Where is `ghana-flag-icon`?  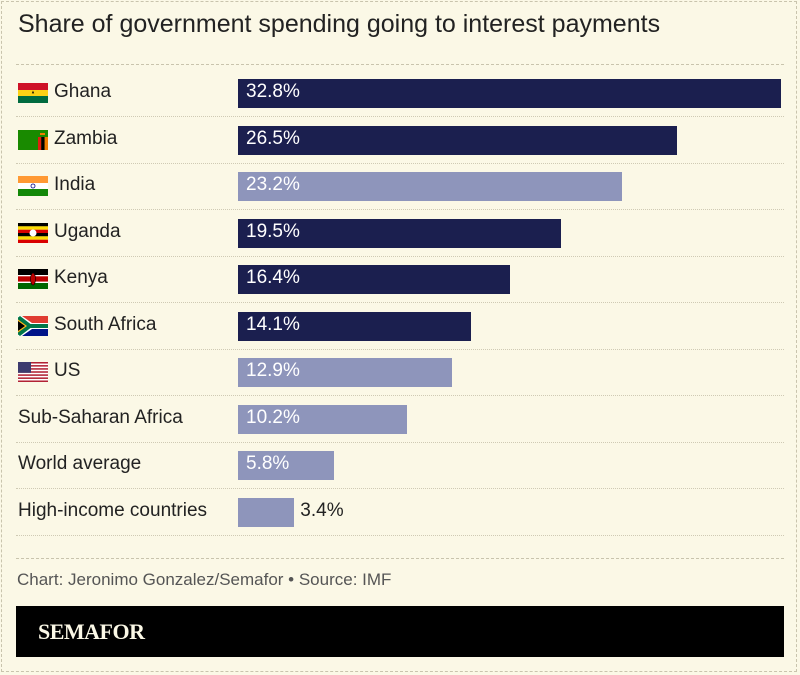 ghana-flag-icon is located at coordinates (33, 93).